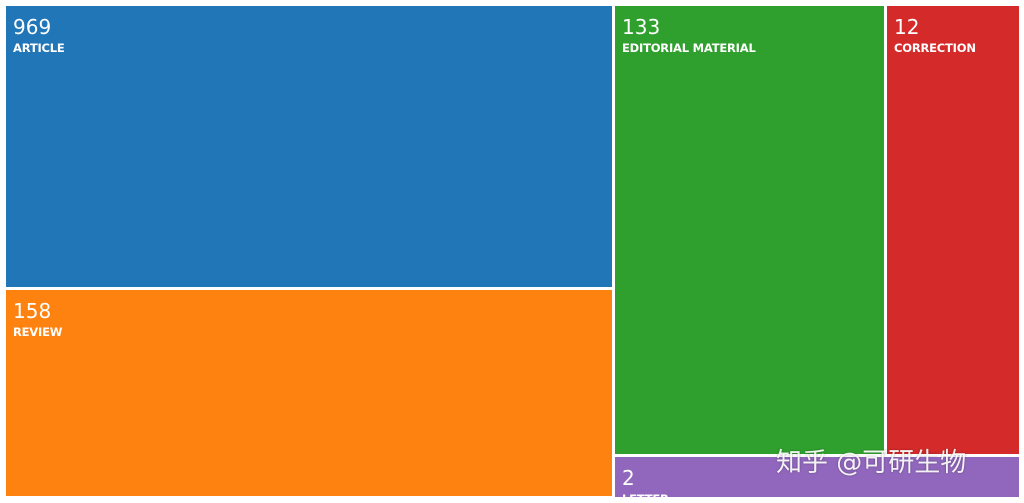  What do you see at coordinates (907, 27) in the screenshot?
I see `tile-value: 12` at bounding box center [907, 27].